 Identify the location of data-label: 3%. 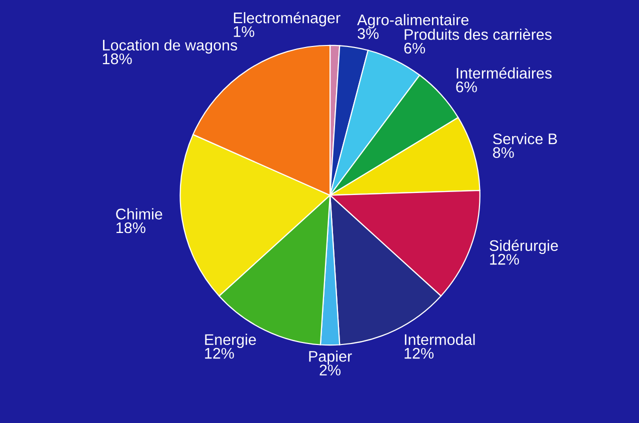
(368, 34).